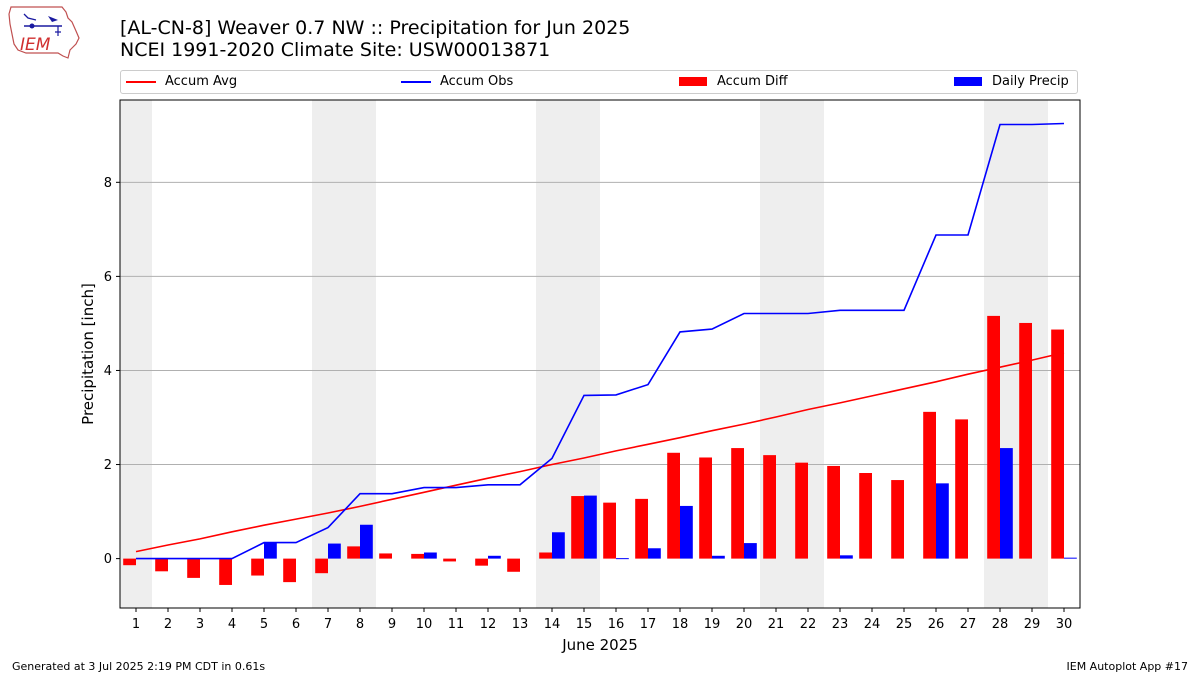 The height and width of the screenshot is (675, 1200). I want to click on x-tick-label-8: 8, so click(360, 624).